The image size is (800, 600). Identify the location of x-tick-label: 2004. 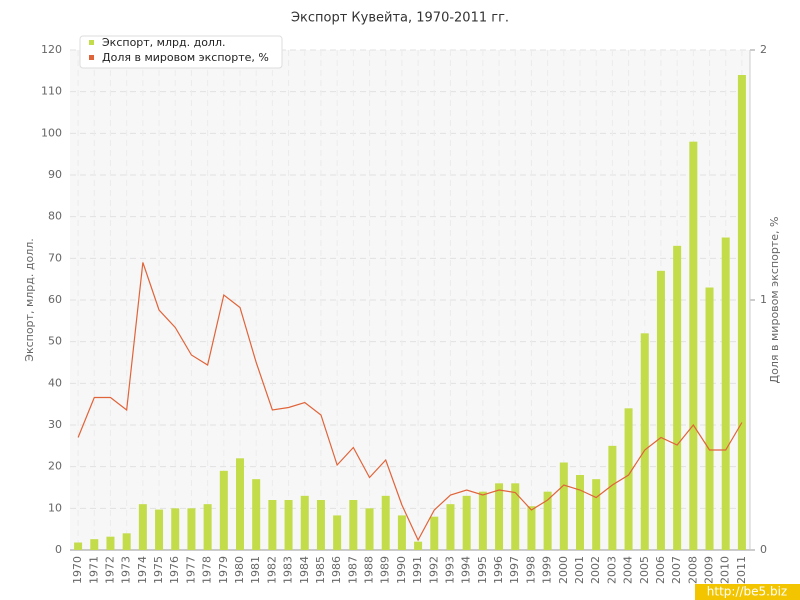
(628, 570).